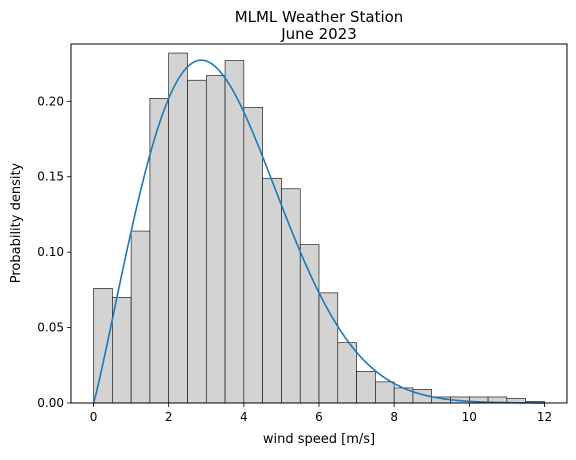 The image size is (576, 460). What do you see at coordinates (319, 17) in the screenshot?
I see `chart-title-line1: MLML Weather Station` at bounding box center [319, 17].